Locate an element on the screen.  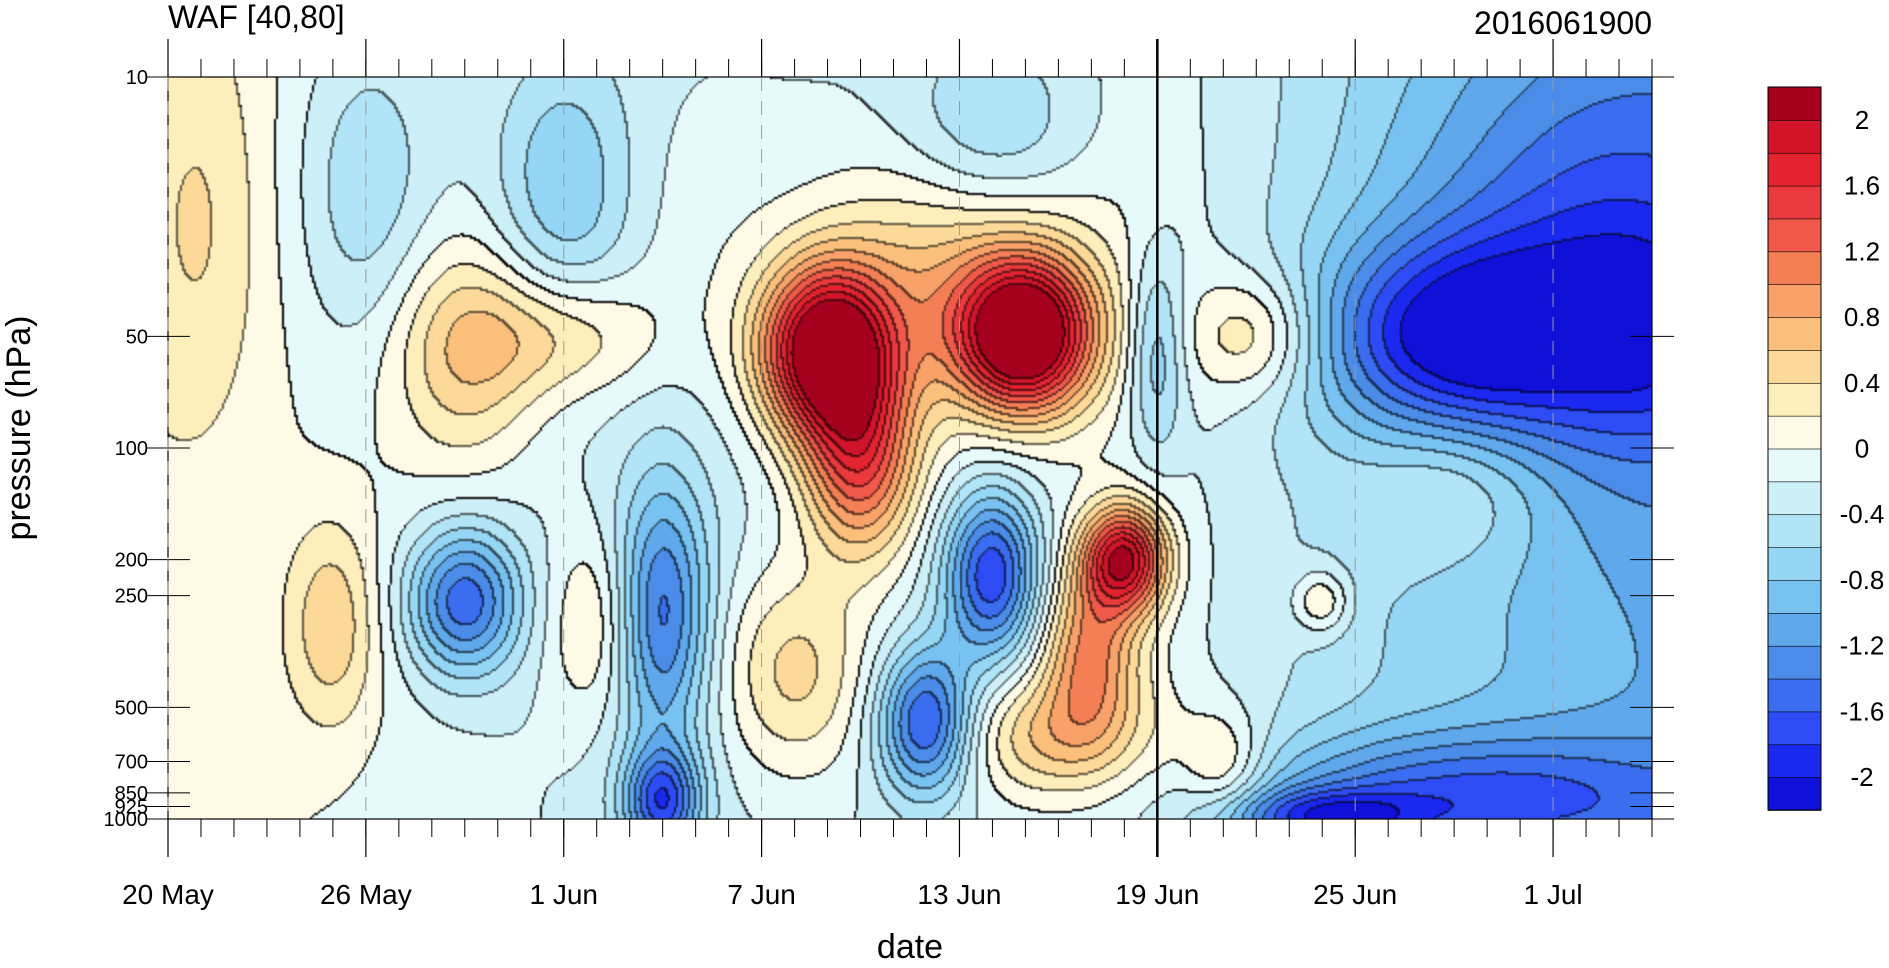
y-tick-label: 50 is located at coordinates (137, 337).